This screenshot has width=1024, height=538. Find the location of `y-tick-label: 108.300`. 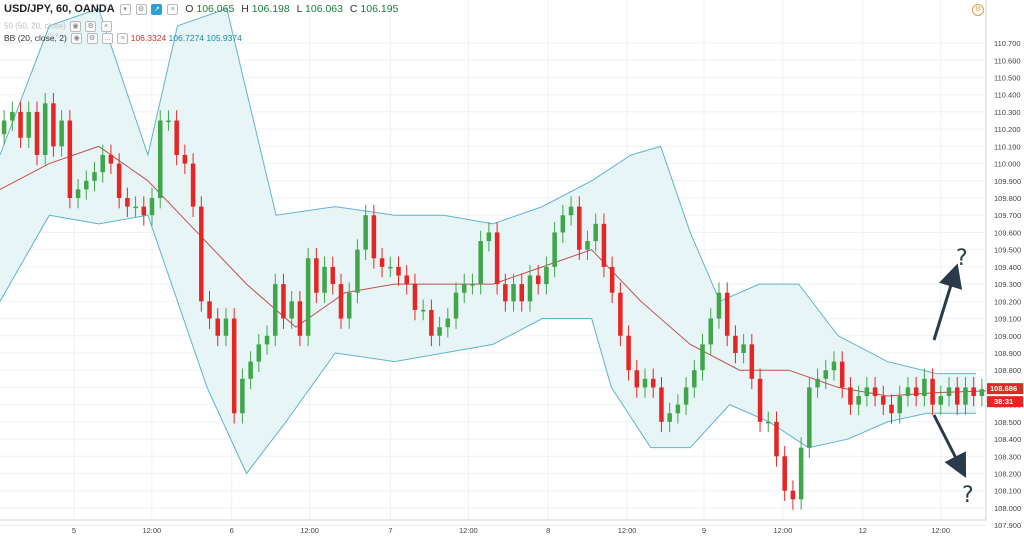

y-tick-label: 108.300 is located at coordinates (1007, 456).